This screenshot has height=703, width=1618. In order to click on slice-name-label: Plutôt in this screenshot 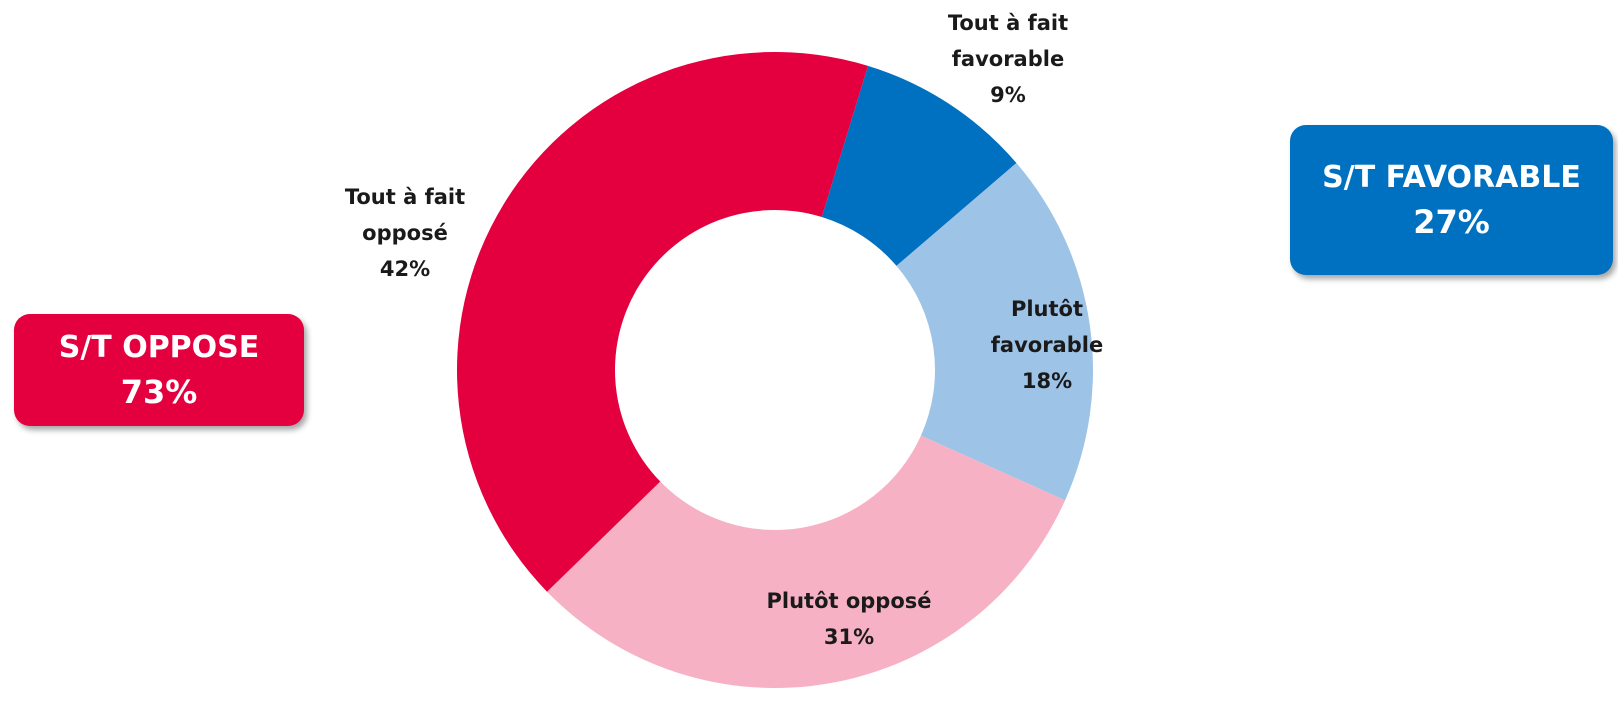, I will do `click(1047, 309)`.